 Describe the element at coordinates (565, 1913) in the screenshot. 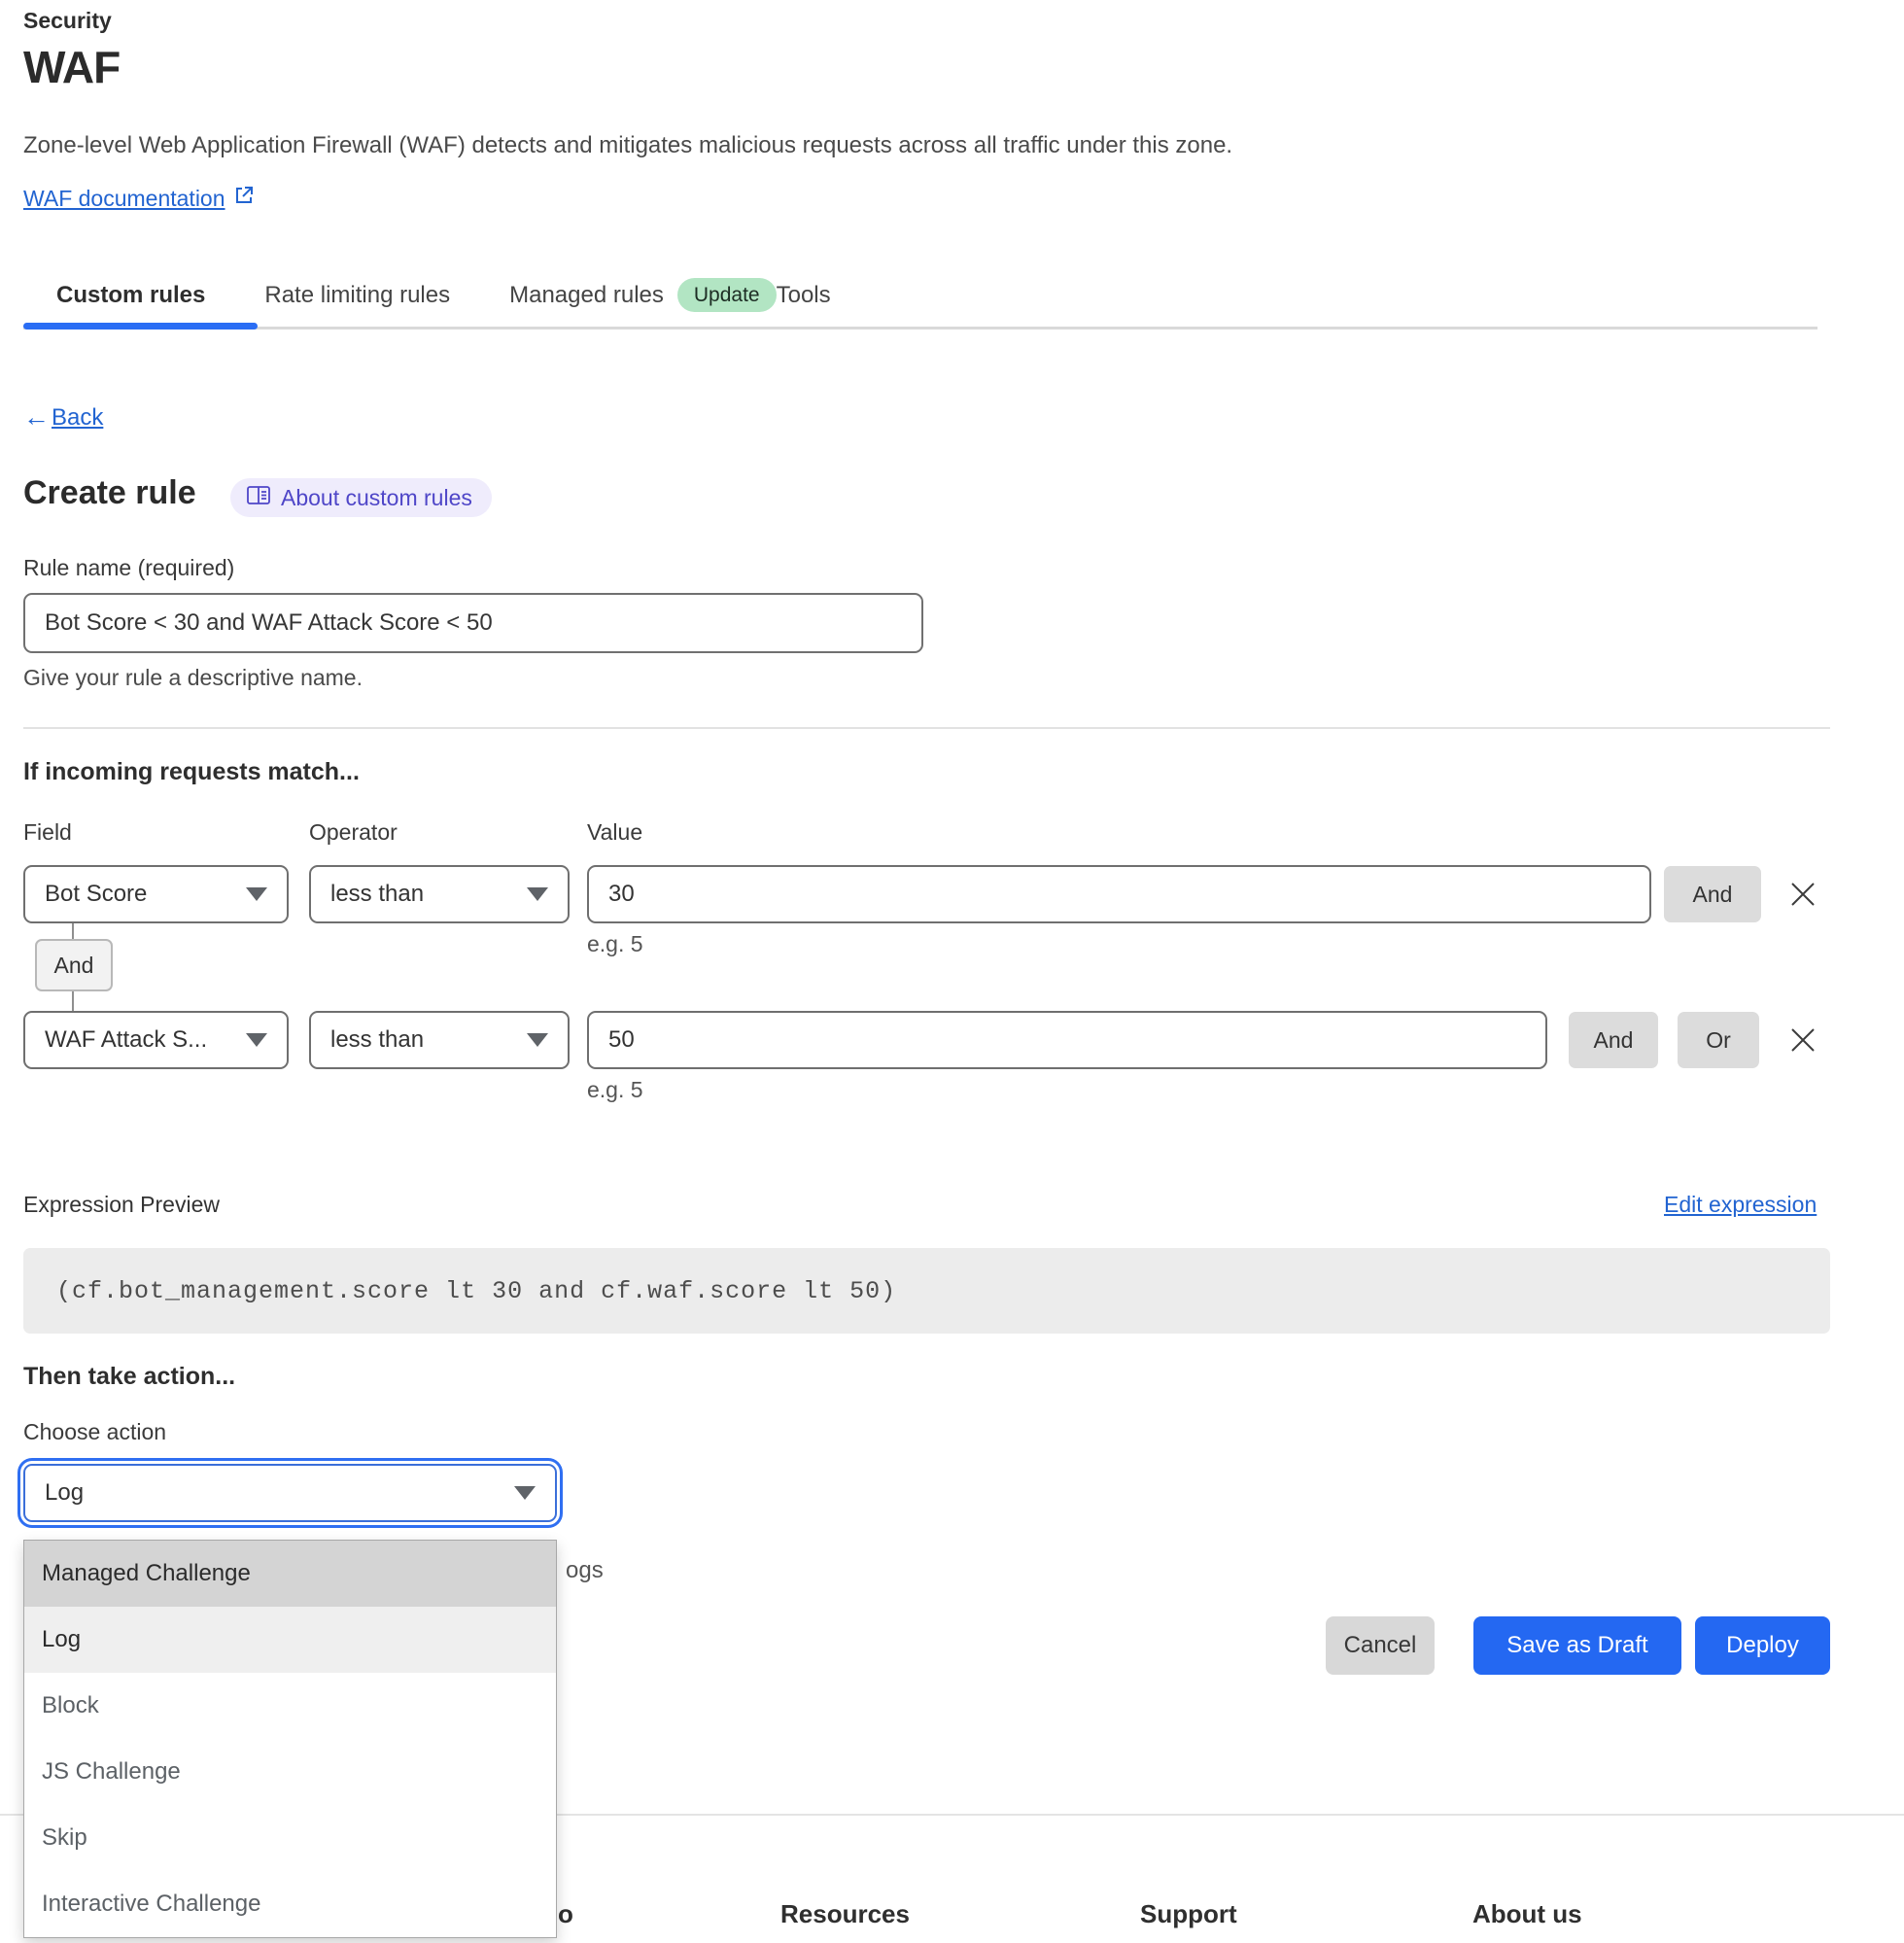

I see `footer-covered-fragment: o` at that location.